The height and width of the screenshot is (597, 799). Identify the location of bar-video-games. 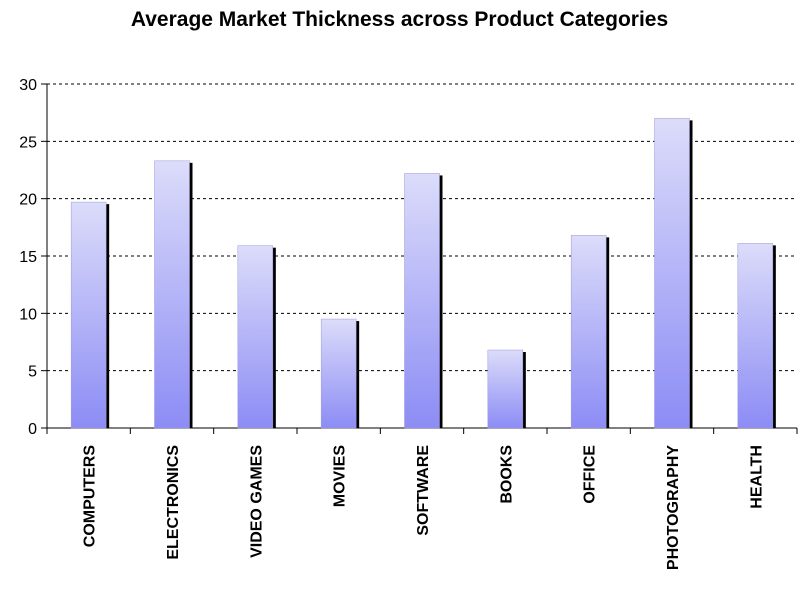
(255, 337).